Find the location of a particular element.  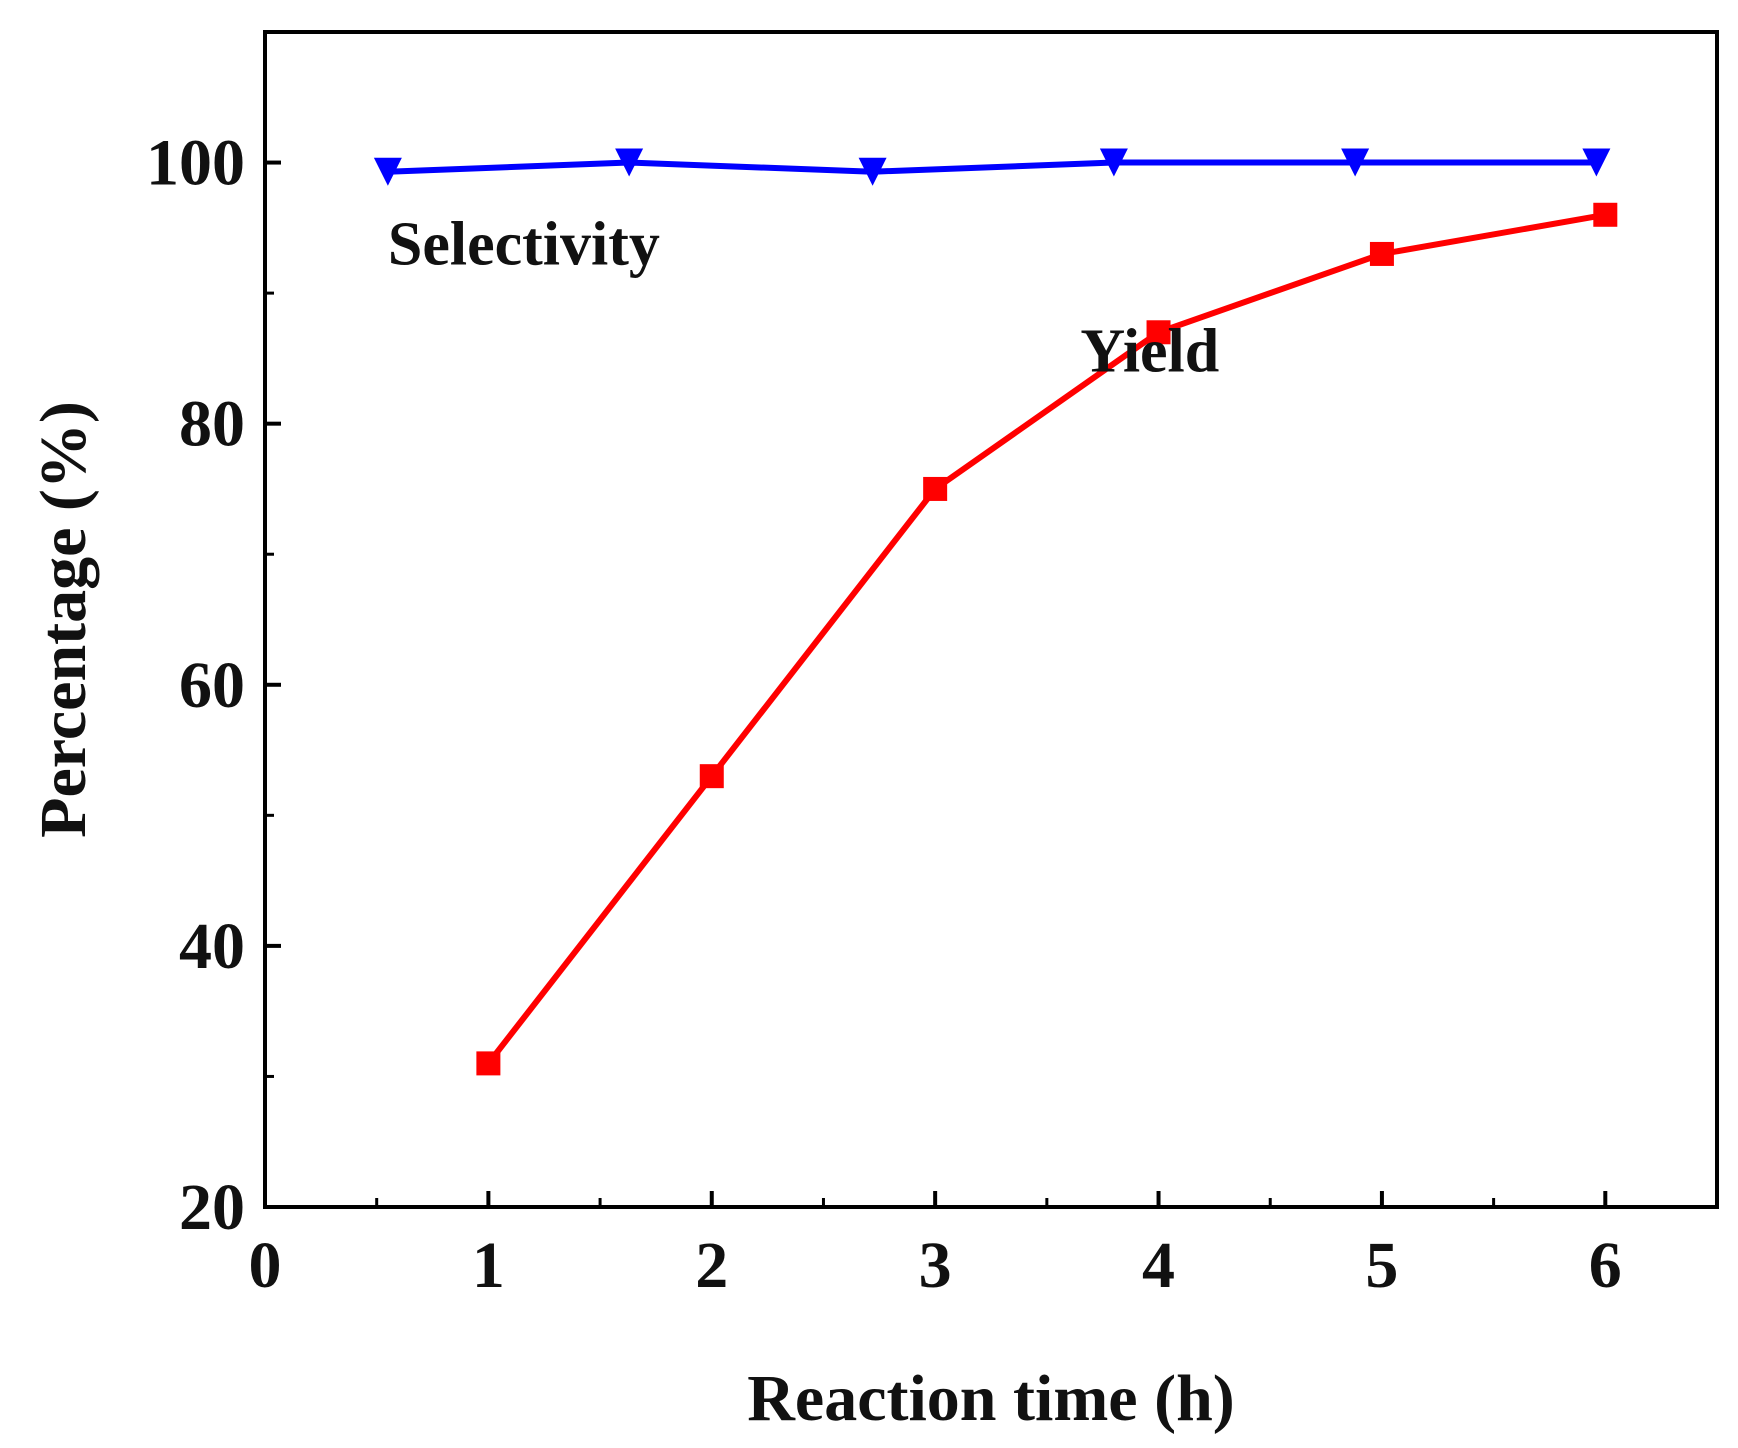

x-tick-label: 3 is located at coordinates (935, 1265).